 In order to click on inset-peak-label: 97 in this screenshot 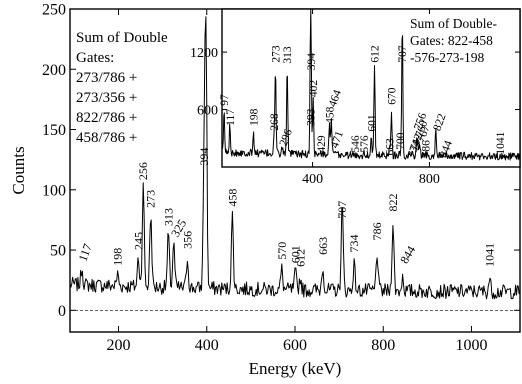, I will do `click(225, 100)`.